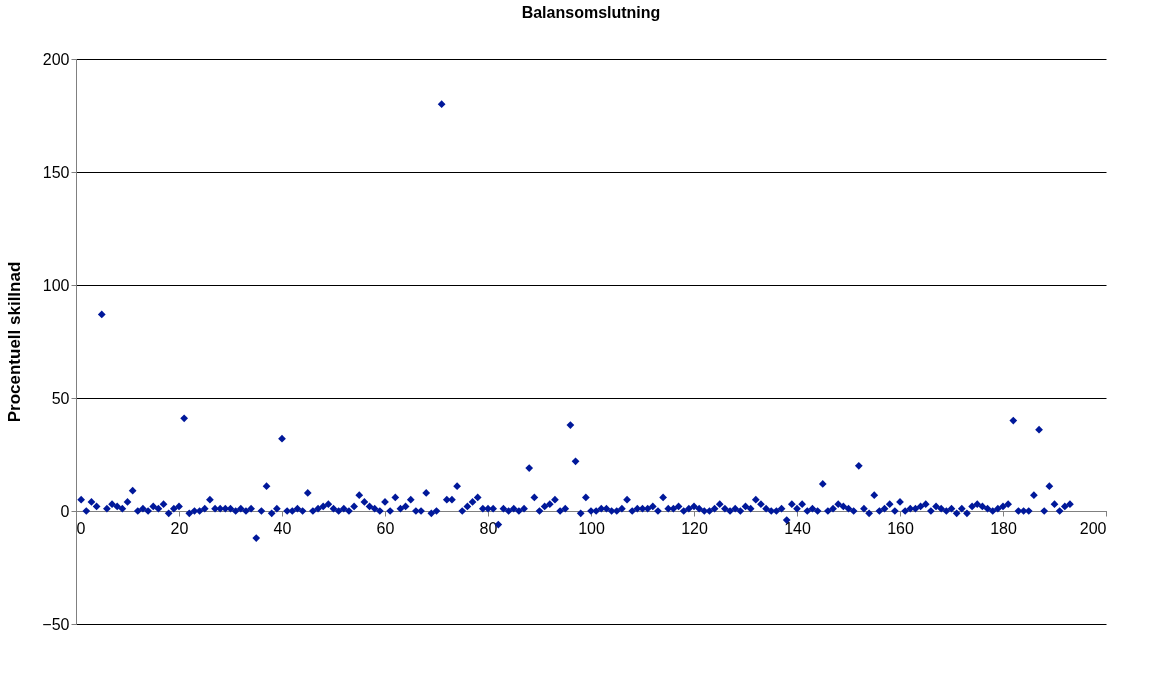  Describe the element at coordinates (797, 528) in the screenshot. I see `x-tick-label: 140` at that location.